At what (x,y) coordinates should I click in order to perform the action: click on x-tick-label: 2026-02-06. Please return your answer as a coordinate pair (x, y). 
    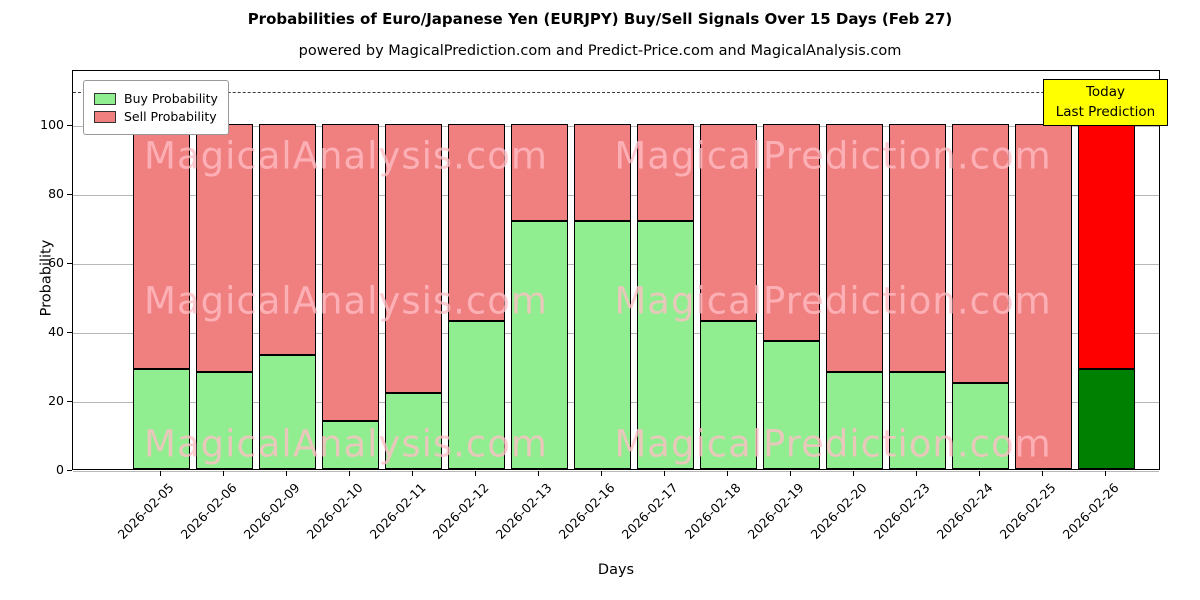
    Looking at the image, I should click on (208, 511).